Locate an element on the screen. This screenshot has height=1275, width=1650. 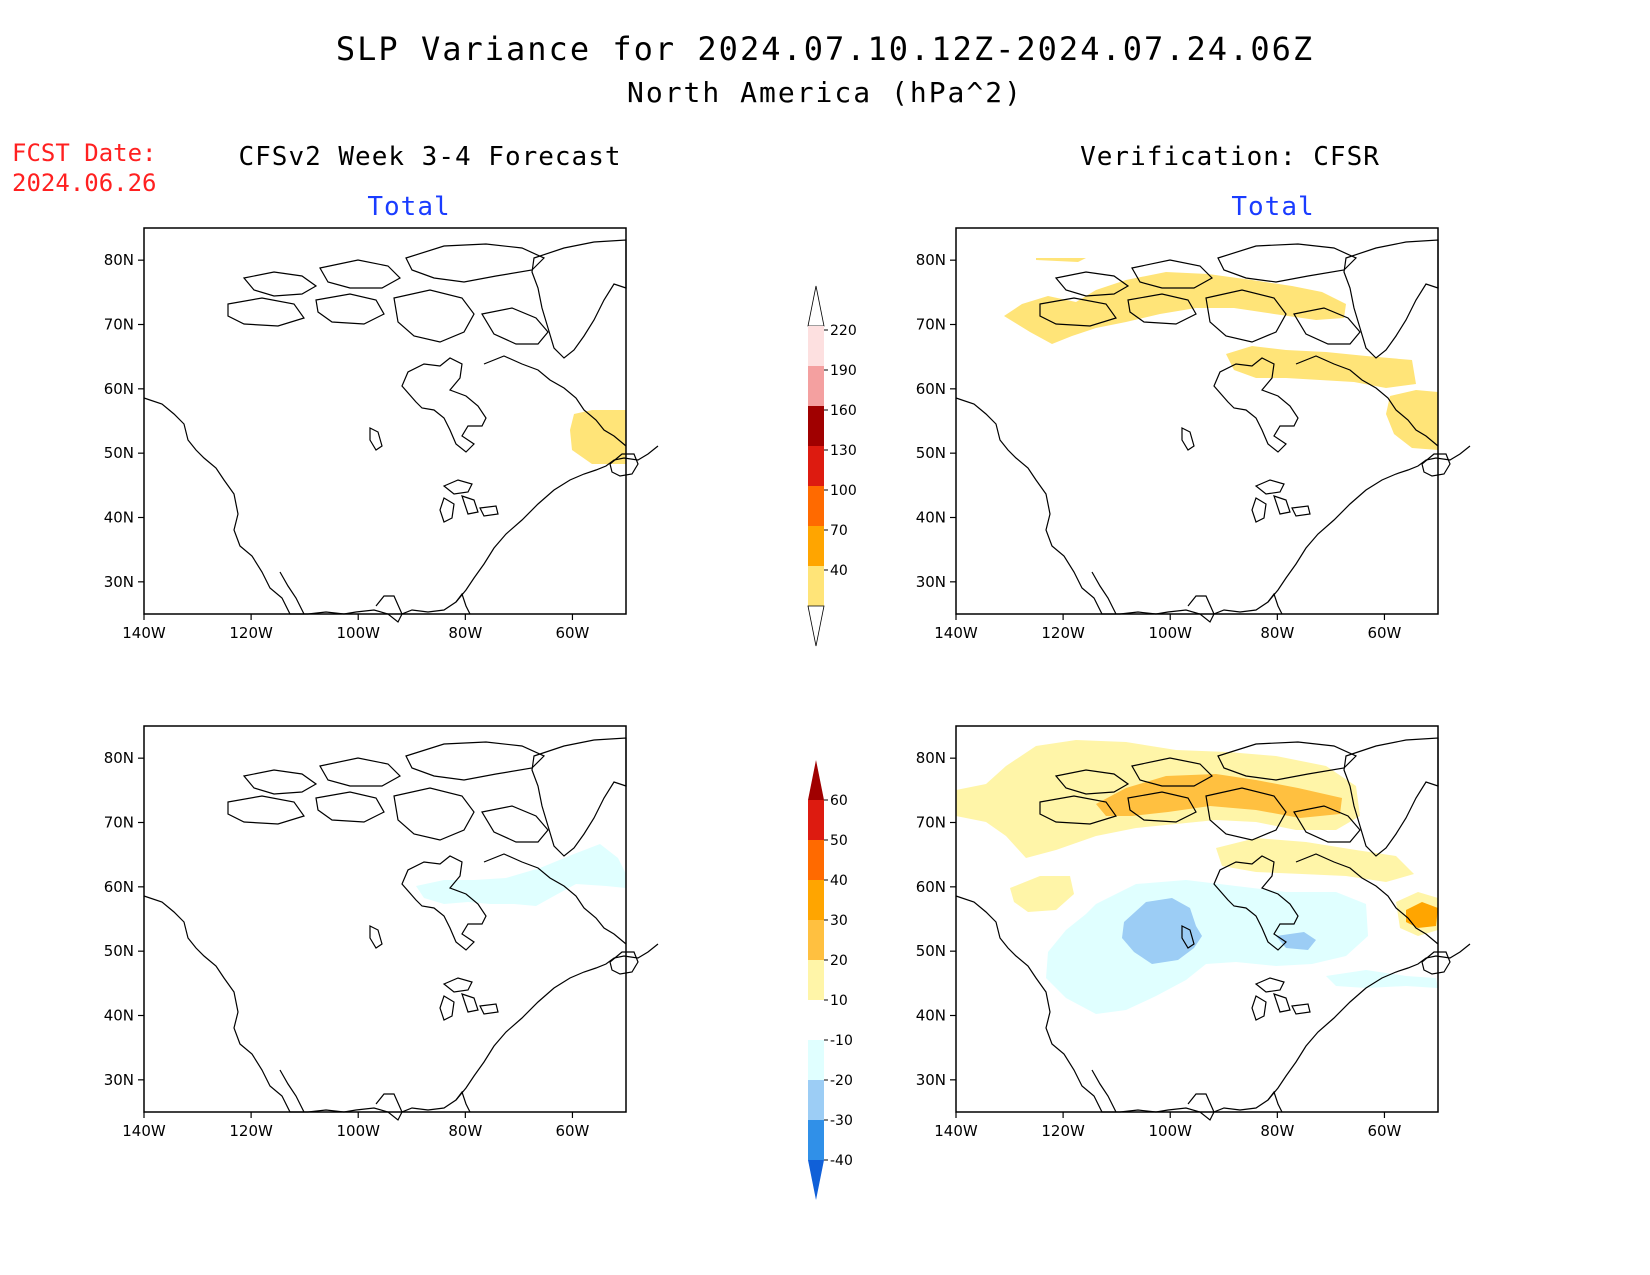
colorbar-tick-label: -30 is located at coordinates (841, 1121).